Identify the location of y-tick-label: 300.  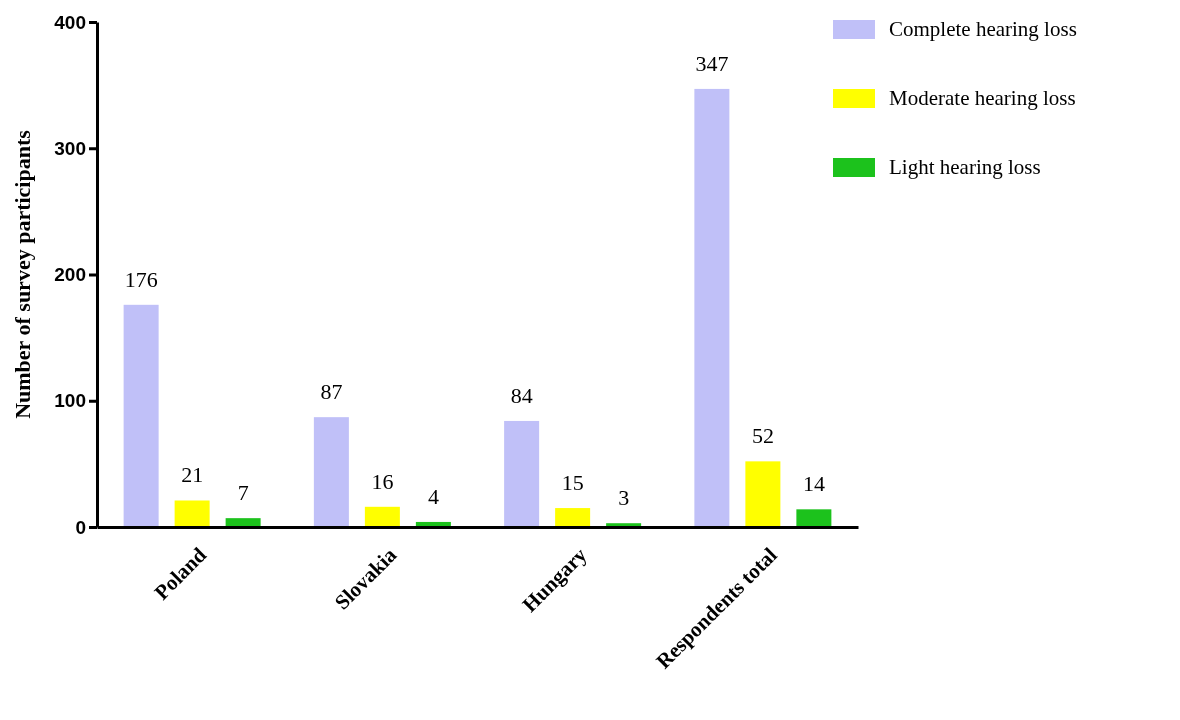
(70, 148).